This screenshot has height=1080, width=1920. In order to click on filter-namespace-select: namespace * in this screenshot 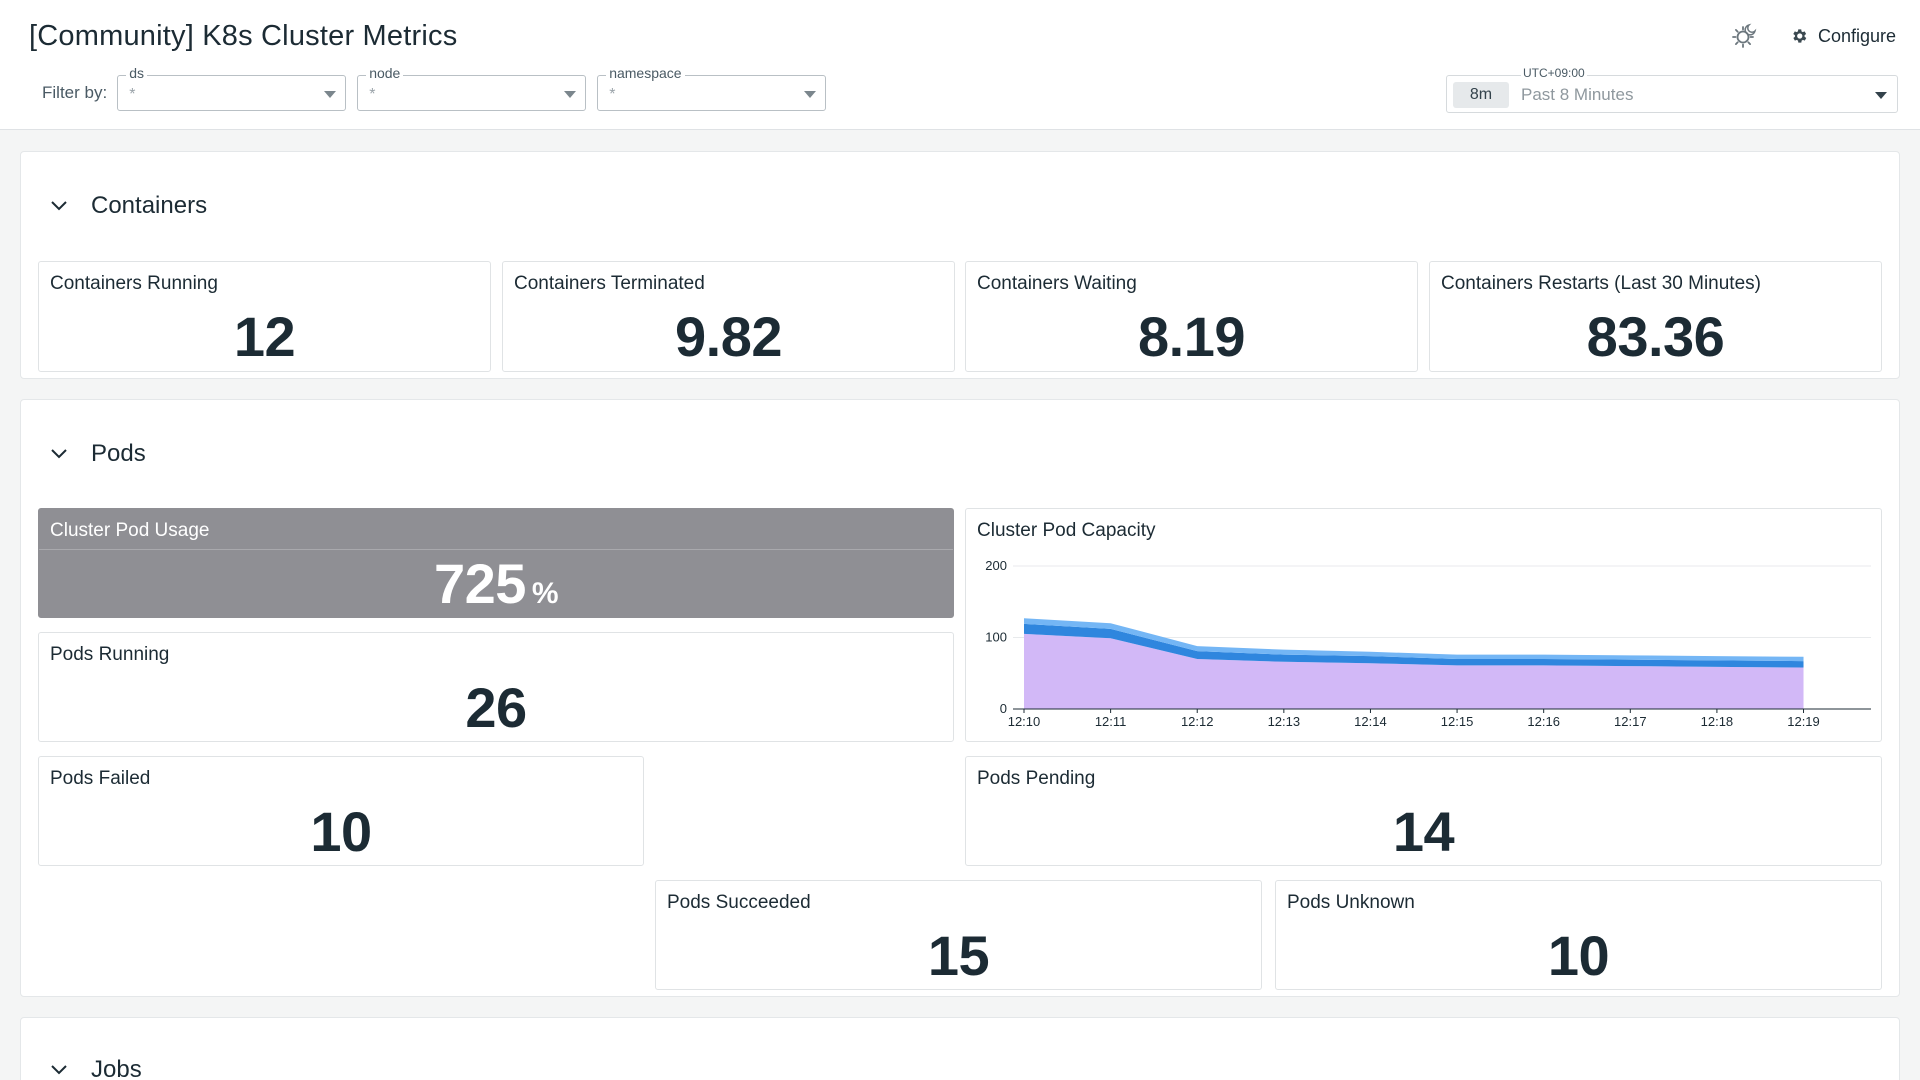, I will do `click(712, 88)`.